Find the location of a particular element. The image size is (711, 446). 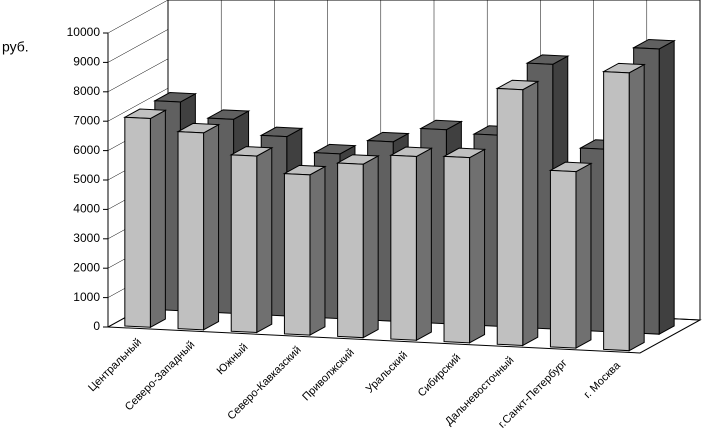

y-tick-label: 1000 is located at coordinates (86, 297).